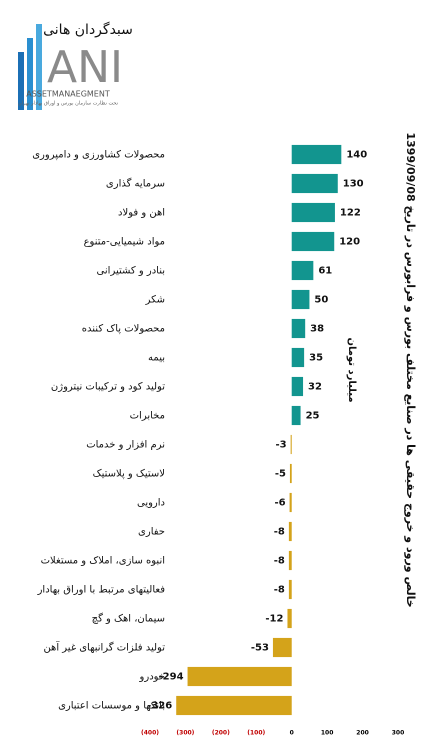 This screenshot has width=433, height=738. What do you see at coordinates (88, 29) in the screenshot?
I see `logo-brand: سبدگردان هانی` at bounding box center [88, 29].